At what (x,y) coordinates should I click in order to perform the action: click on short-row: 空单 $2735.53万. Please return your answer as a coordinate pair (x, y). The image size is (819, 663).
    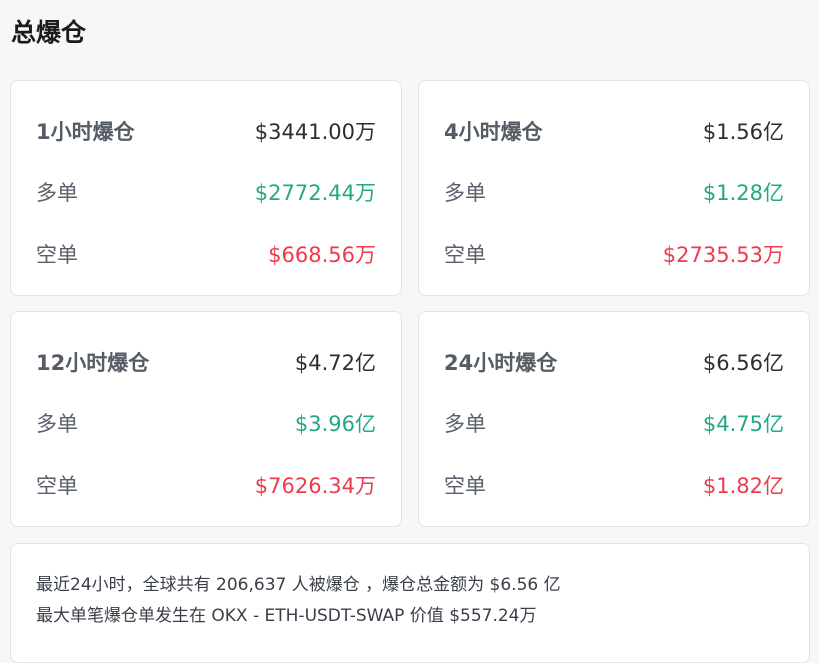
    Looking at the image, I should click on (614, 254).